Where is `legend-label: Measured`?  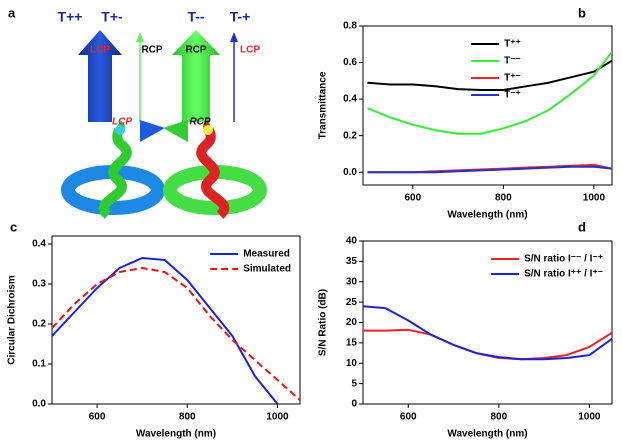
legend-label: Measured is located at coordinates (266, 254).